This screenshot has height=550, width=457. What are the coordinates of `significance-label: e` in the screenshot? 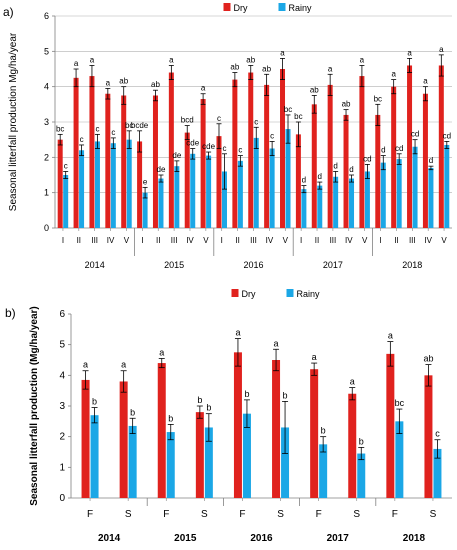 It's located at (145, 181).